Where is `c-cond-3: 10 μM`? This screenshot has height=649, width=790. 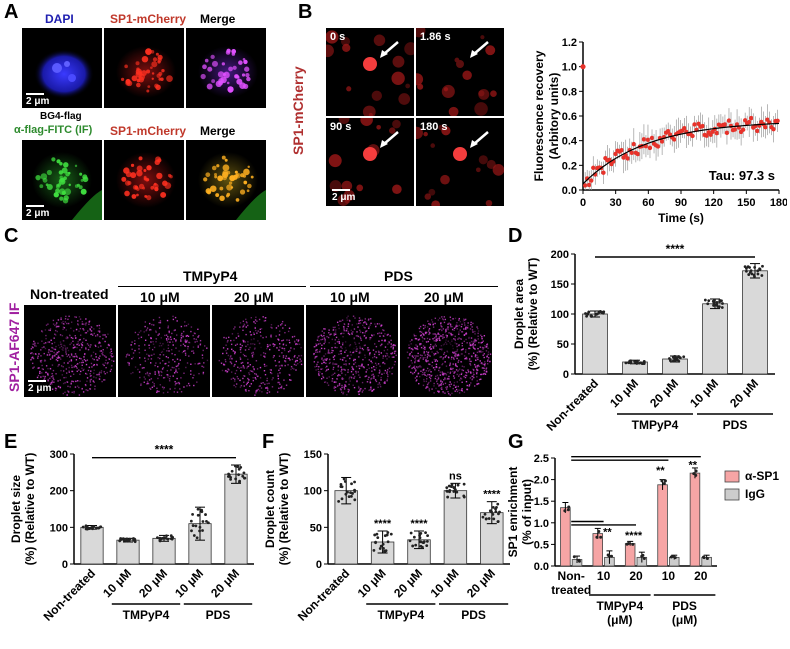
c-cond-3: 10 μM is located at coordinates (350, 297).